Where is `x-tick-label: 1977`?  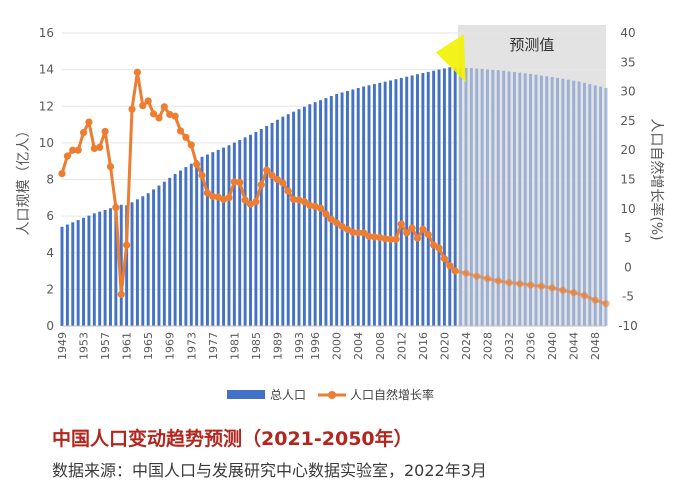
x-tick-label: 1977 is located at coordinates (213, 346).